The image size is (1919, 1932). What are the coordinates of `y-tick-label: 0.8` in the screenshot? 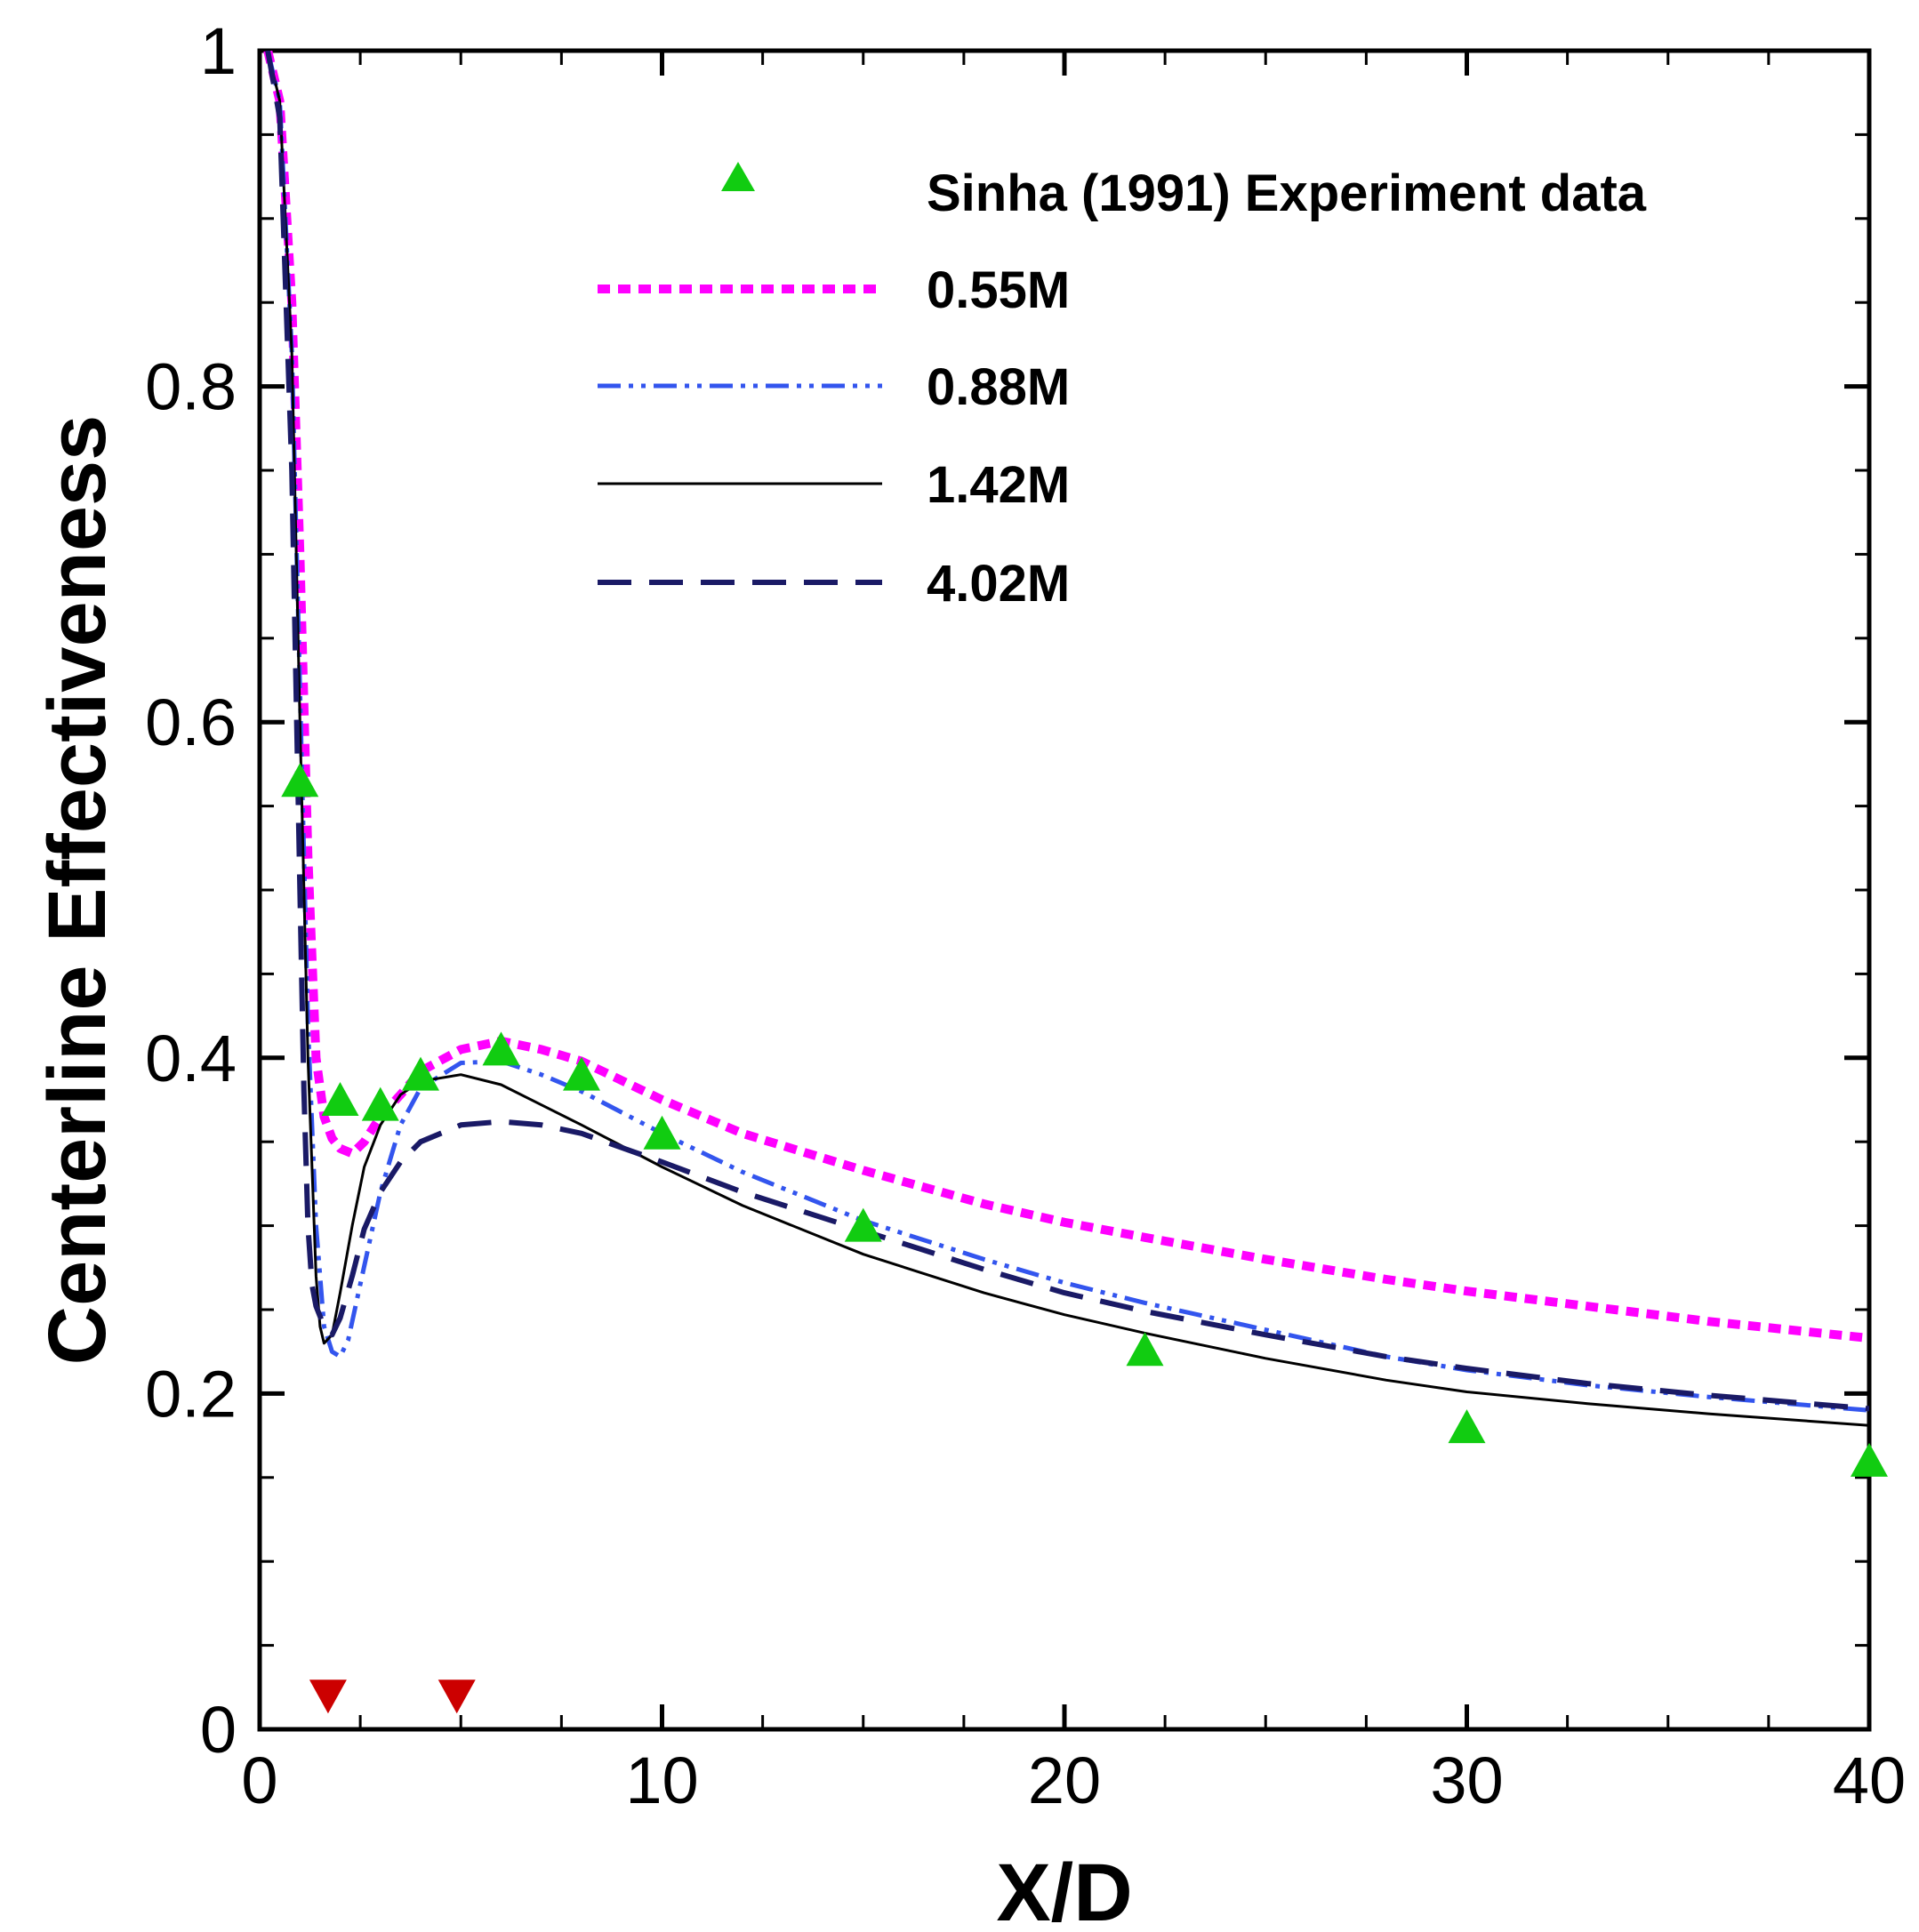 It's located at (191, 387).